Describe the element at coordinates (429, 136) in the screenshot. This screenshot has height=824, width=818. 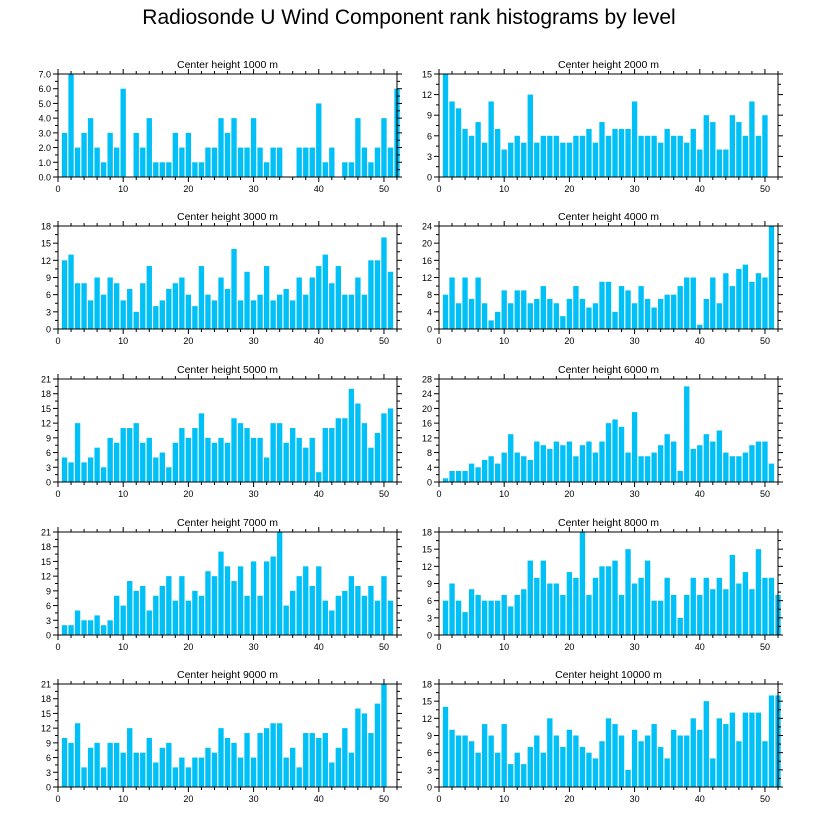
I see `y-tick-label: 6` at that location.